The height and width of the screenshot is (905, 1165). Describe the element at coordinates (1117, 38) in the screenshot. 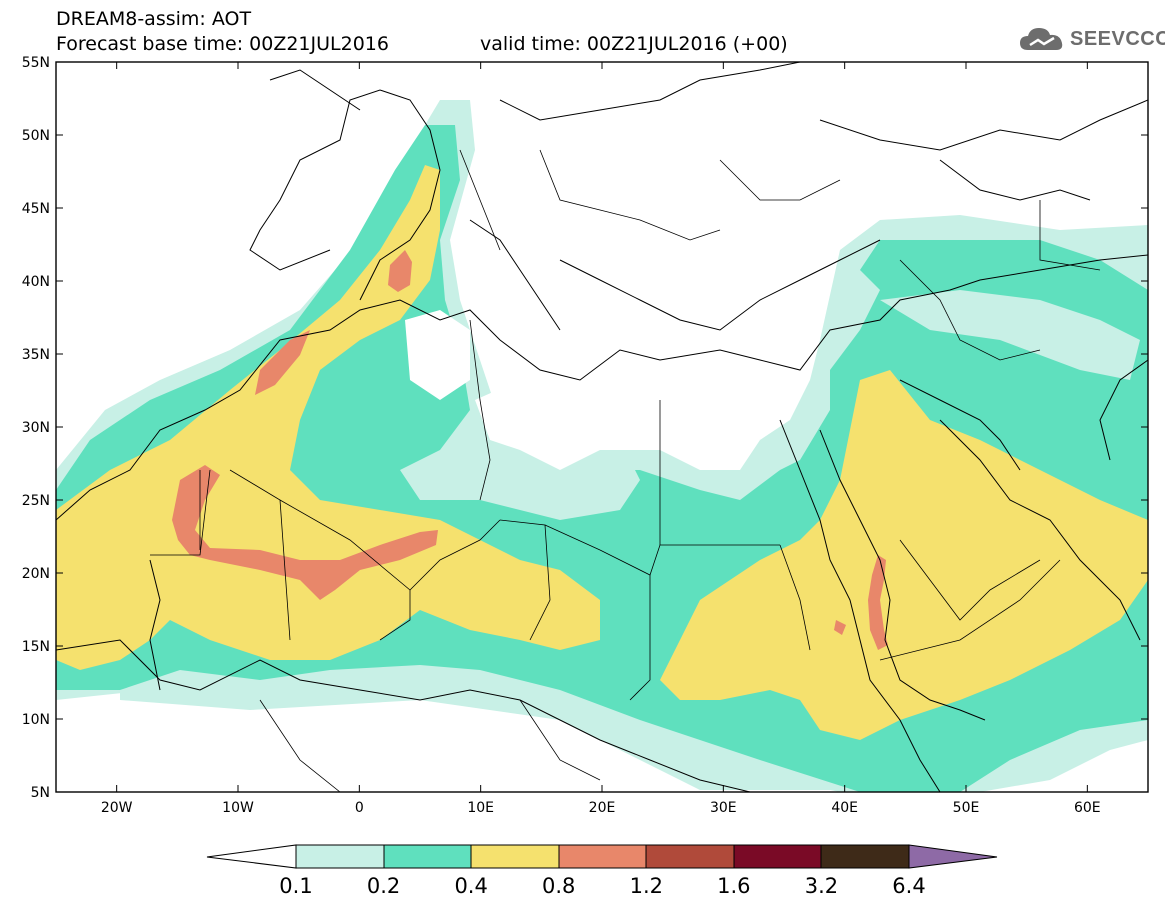

I see `logo-text: SEEVCCC` at that location.